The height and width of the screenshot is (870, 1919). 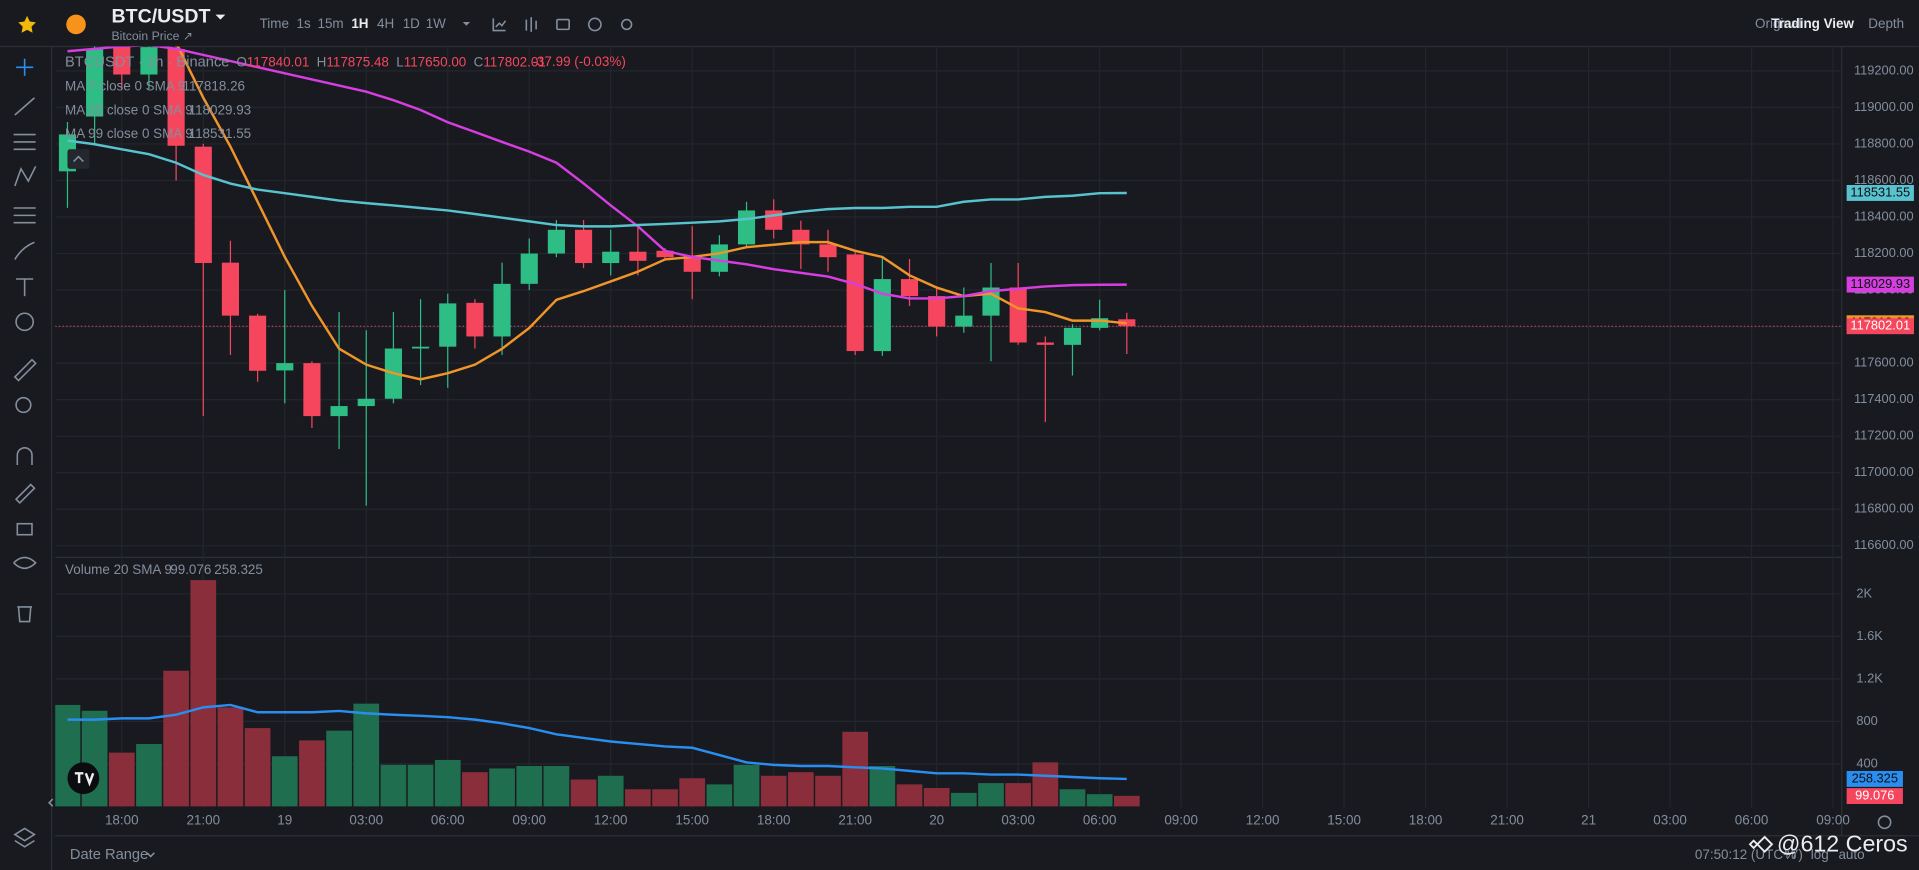 What do you see at coordinates (129, 109) in the screenshot?
I see `legend-entry: MA 25 close 0 SMA 9` at bounding box center [129, 109].